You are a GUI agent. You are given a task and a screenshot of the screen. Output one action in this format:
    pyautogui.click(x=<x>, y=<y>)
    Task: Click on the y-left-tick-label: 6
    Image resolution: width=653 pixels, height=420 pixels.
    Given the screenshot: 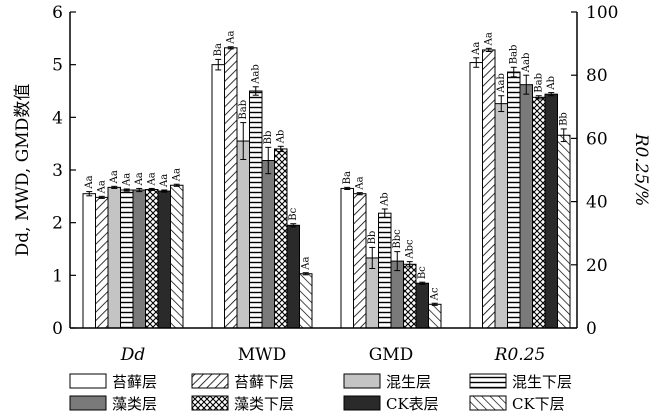 What is the action you would take?
    pyautogui.click(x=57, y=13)
    